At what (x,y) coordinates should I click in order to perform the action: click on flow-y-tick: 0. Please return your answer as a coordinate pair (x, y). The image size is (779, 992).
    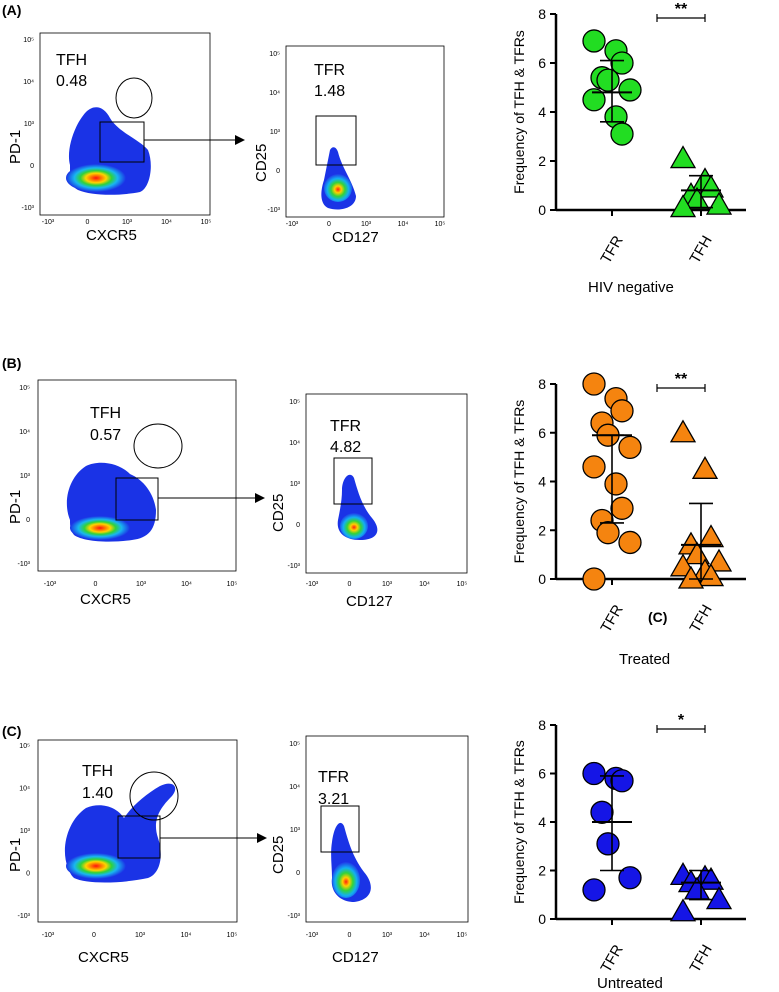
    Looking at the image, I should click on (28, 520).